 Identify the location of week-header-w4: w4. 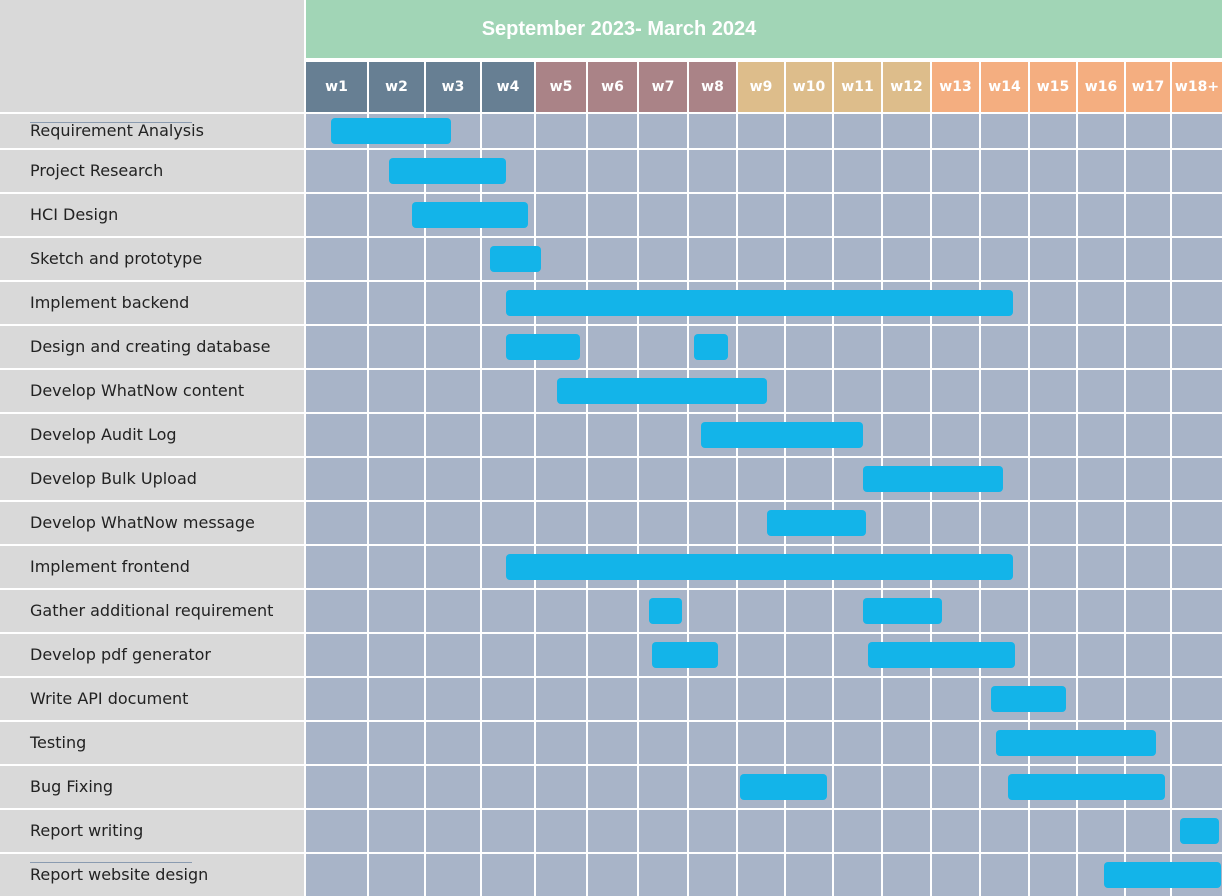
(508, 87).